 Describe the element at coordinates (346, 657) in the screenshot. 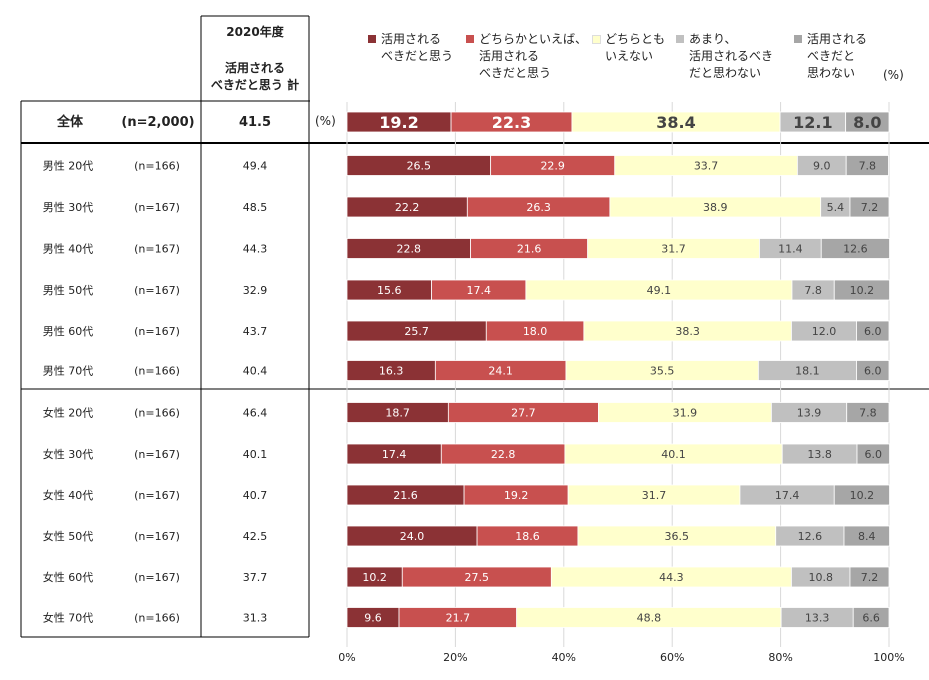

I see `x-tick-label: 0%` at that location.